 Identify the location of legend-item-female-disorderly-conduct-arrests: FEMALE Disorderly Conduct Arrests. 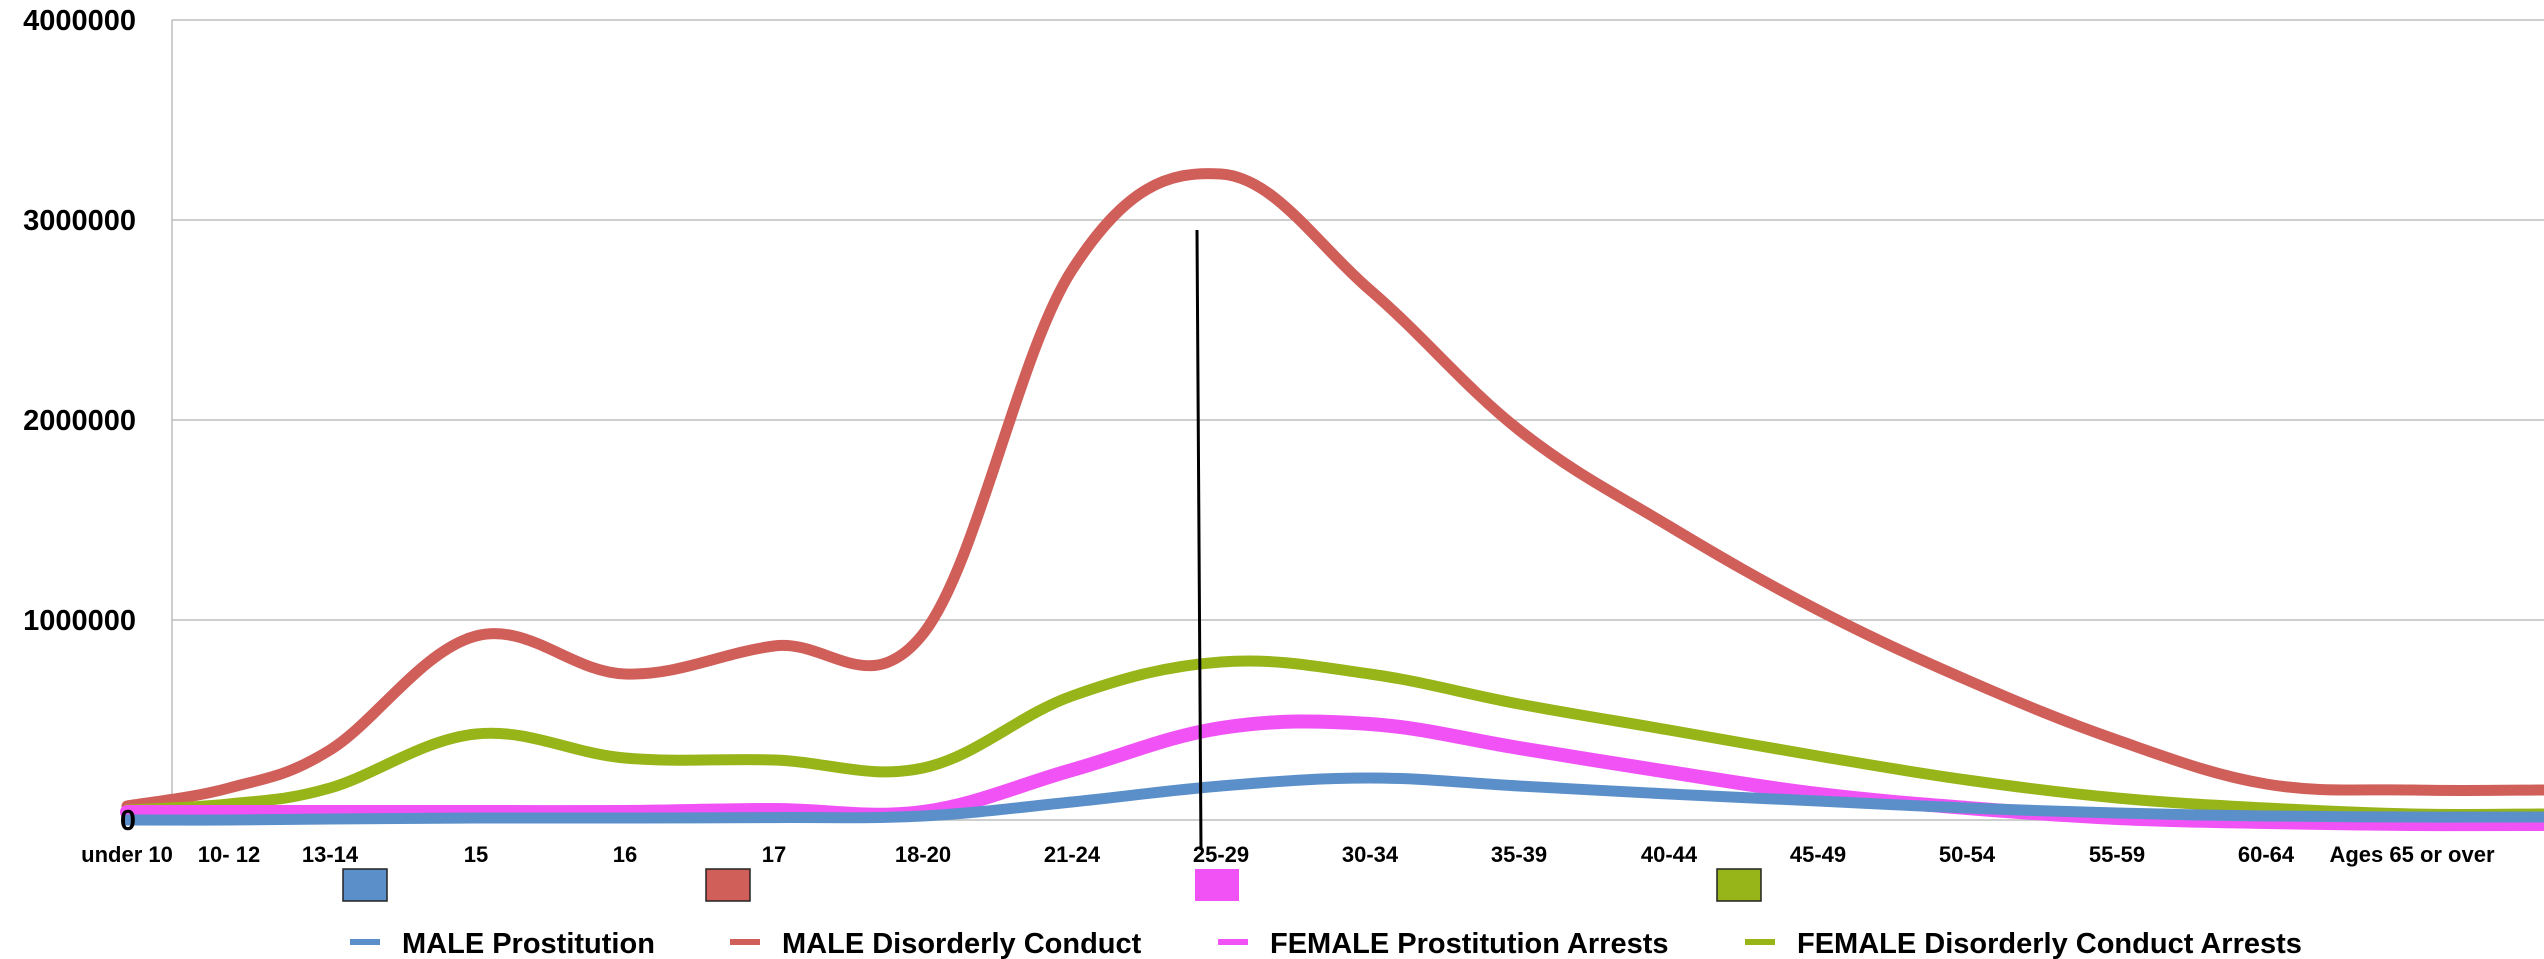
(2023, 943).